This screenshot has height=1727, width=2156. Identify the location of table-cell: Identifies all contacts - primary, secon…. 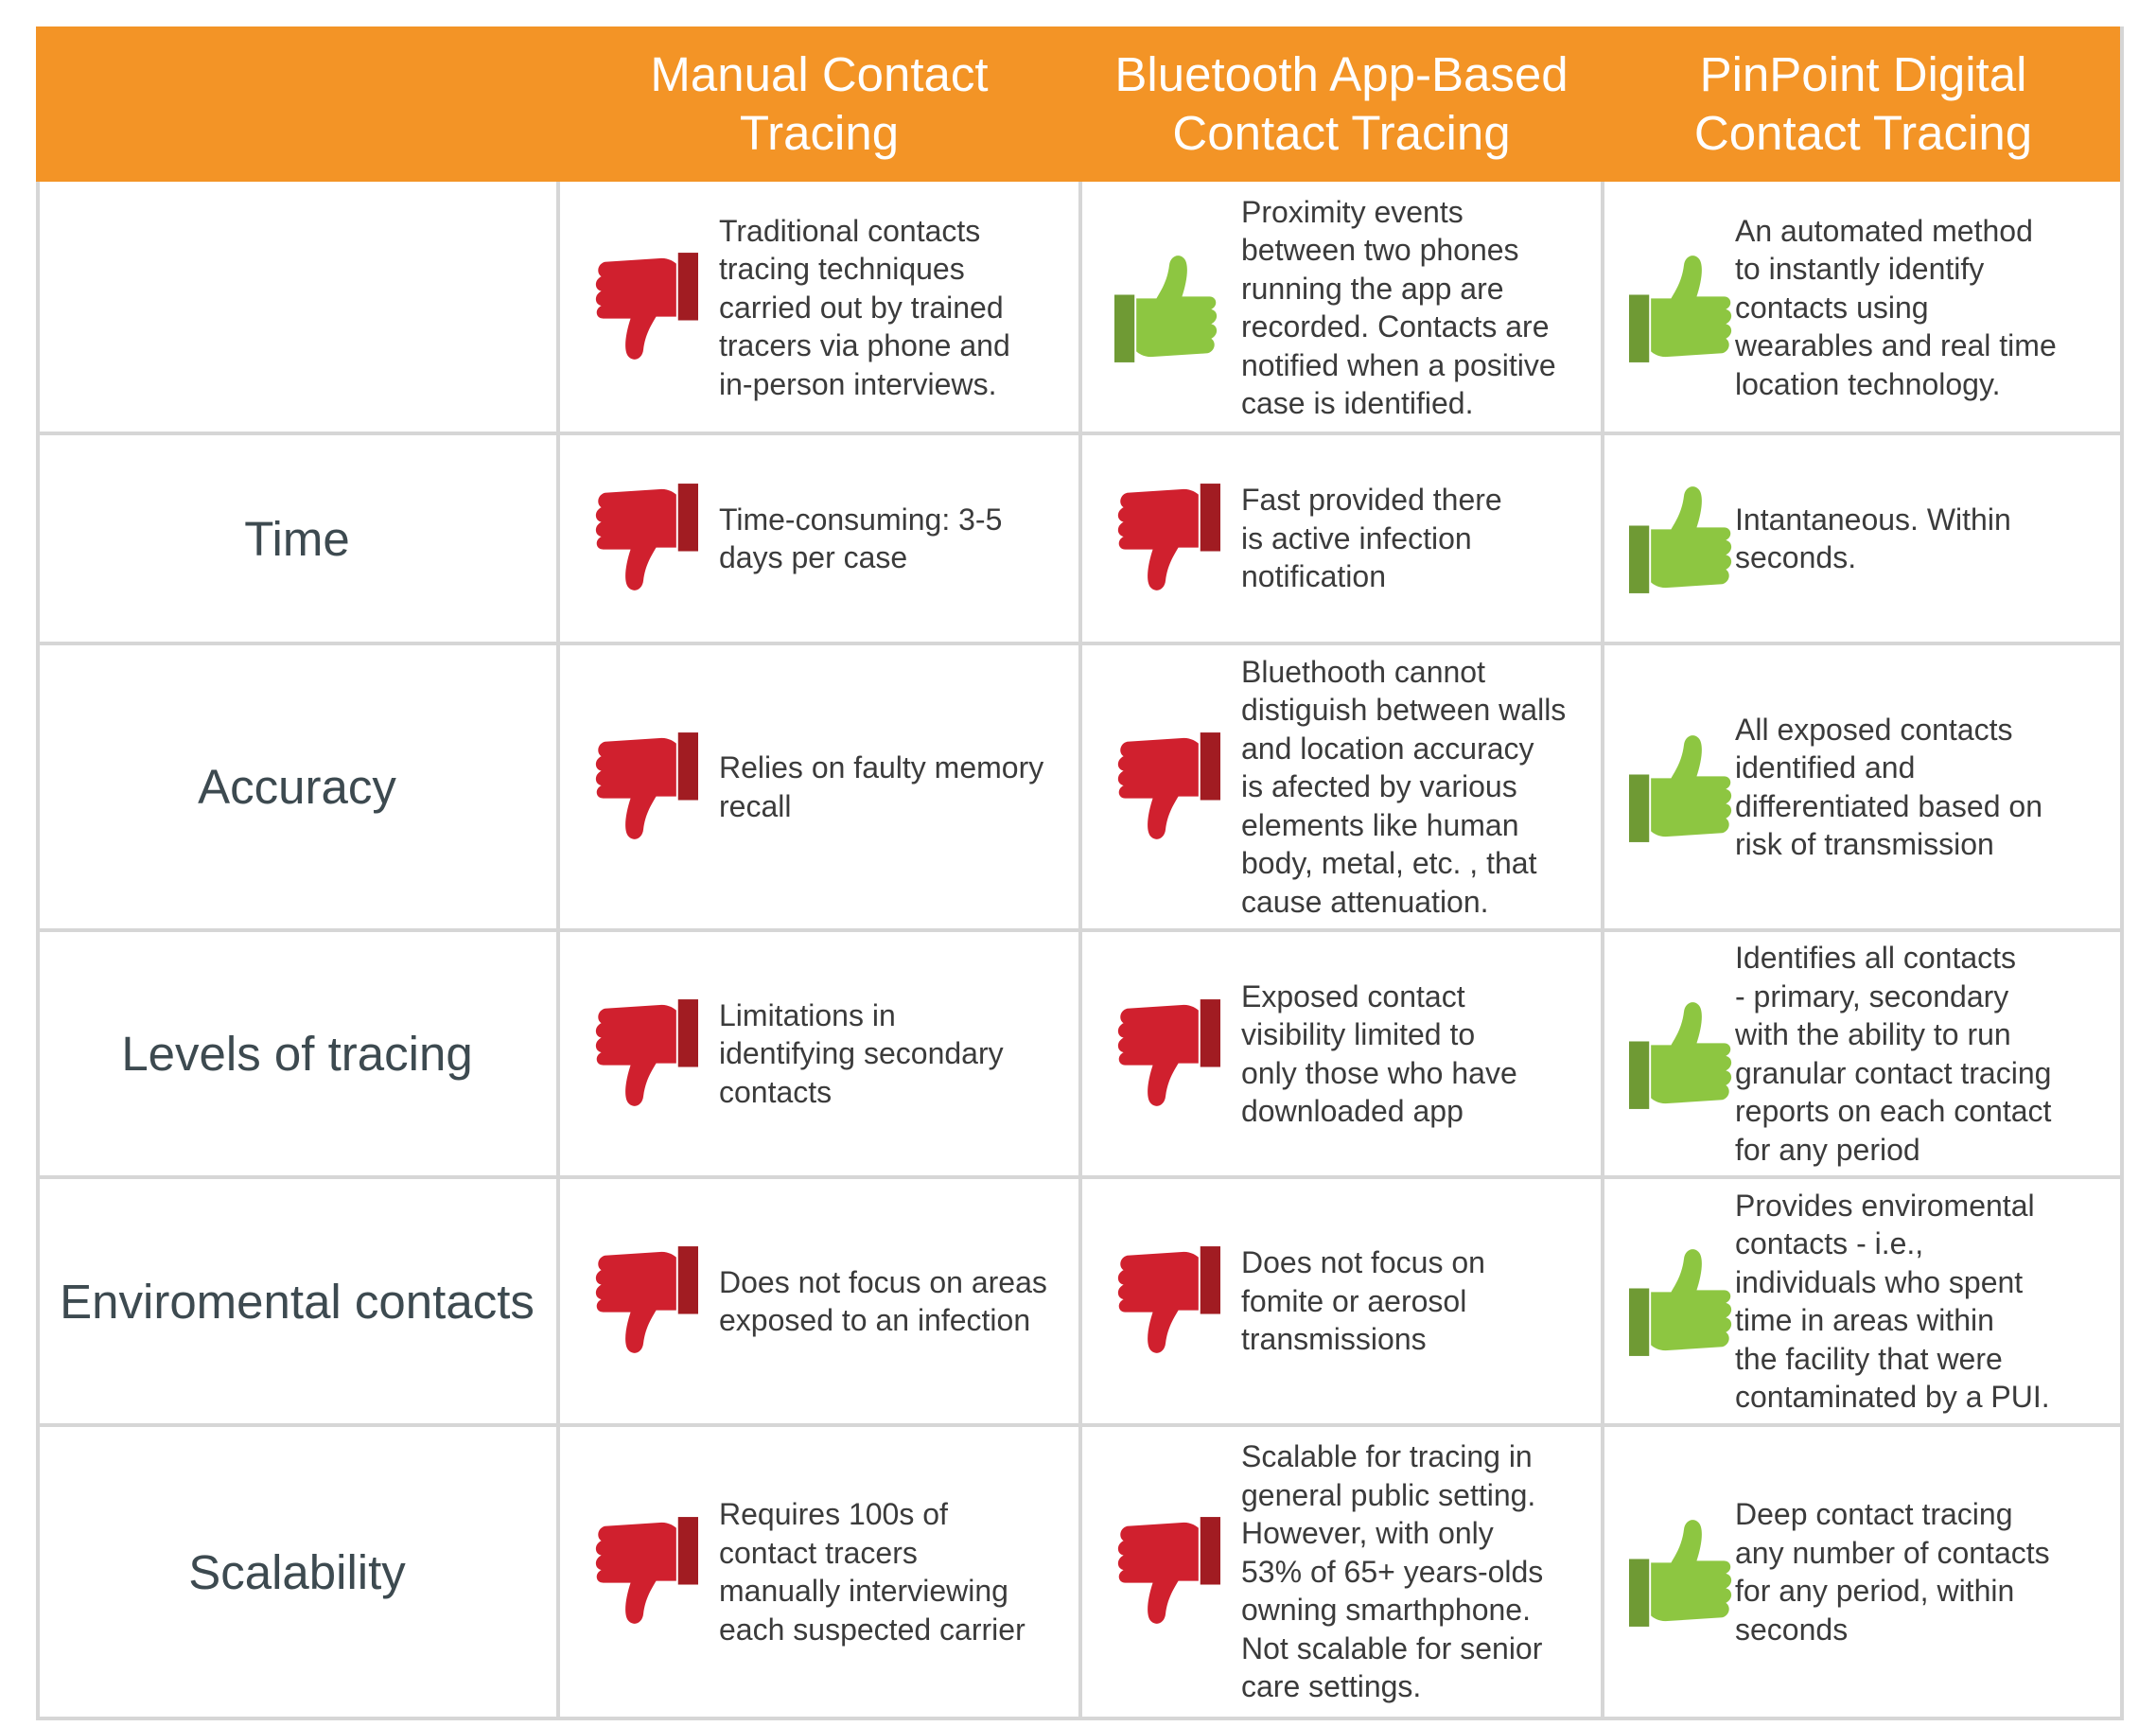
(1863, 1053).